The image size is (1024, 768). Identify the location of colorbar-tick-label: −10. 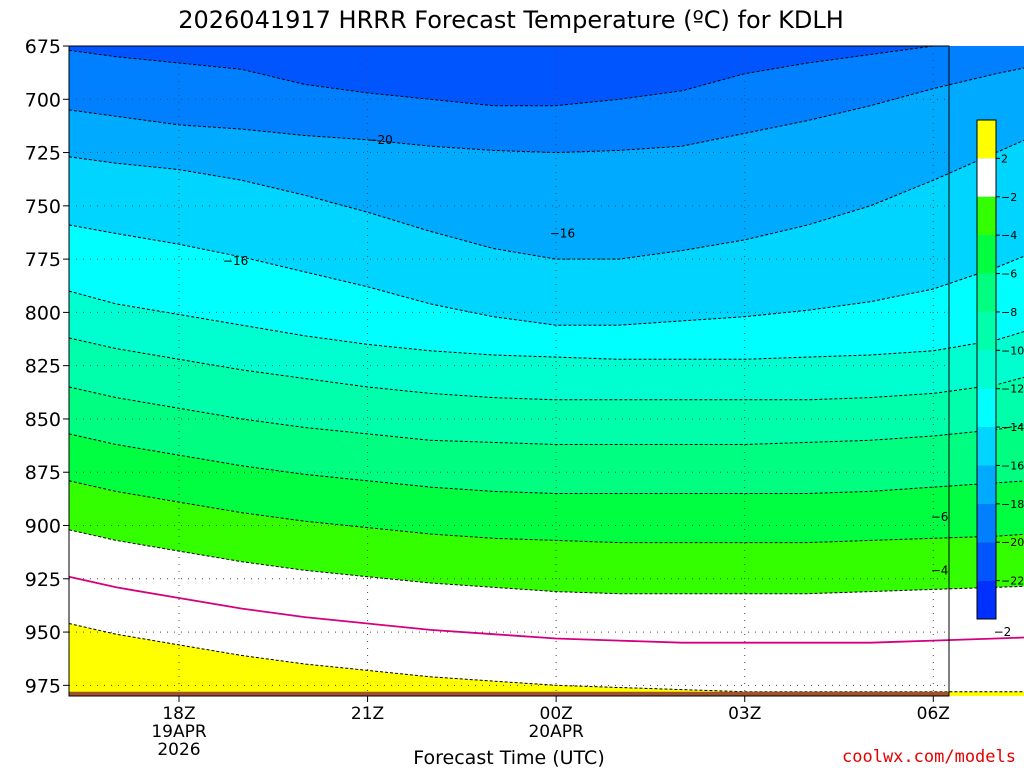
(1012, 350).